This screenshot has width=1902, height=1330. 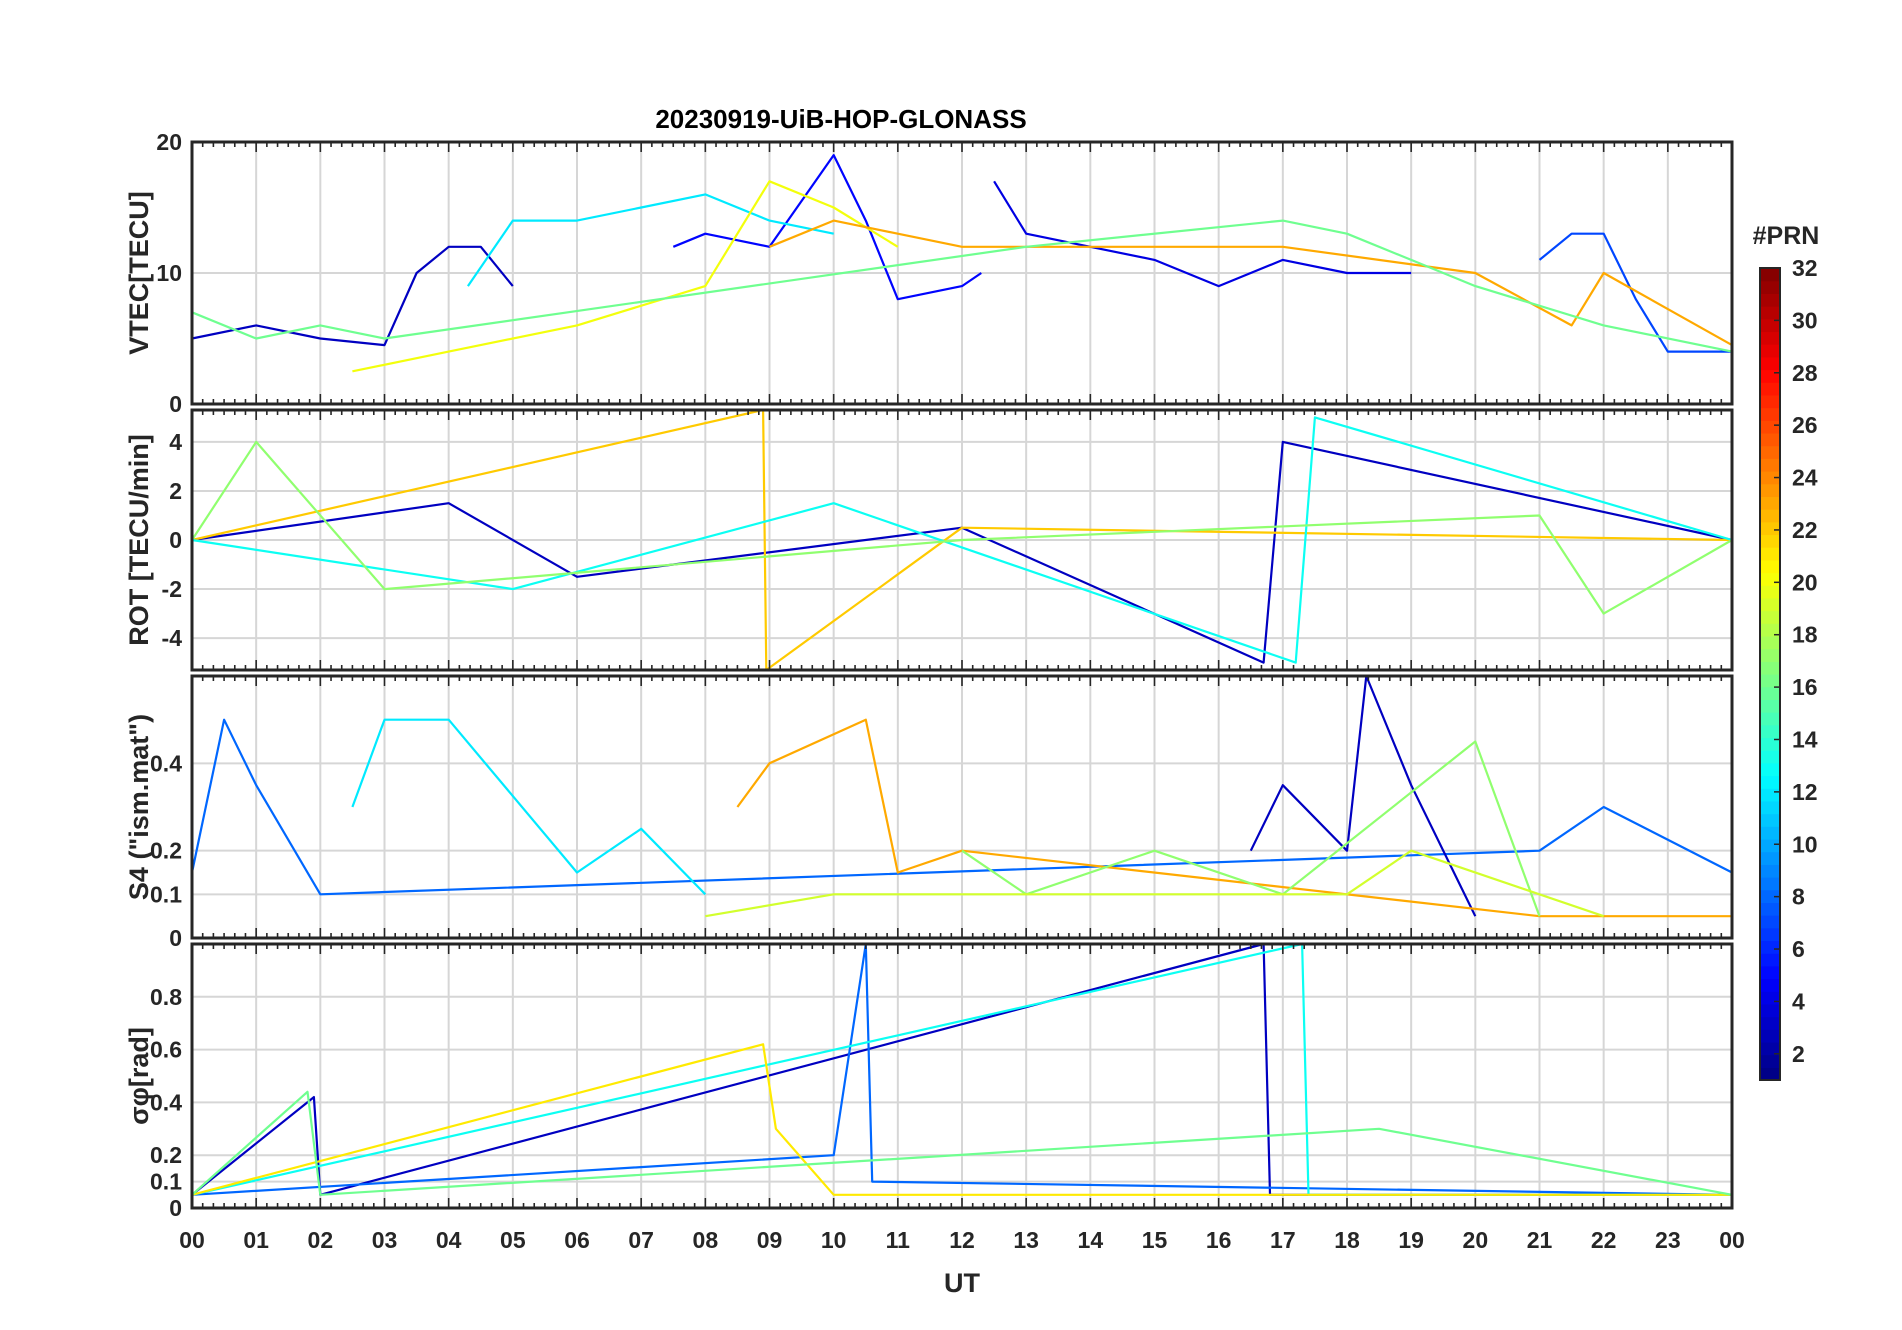 What do you see at coordinates (706, 1240) in the screenshot?
I see `x-tick-label: 08` at bounding box center [706, 1240].